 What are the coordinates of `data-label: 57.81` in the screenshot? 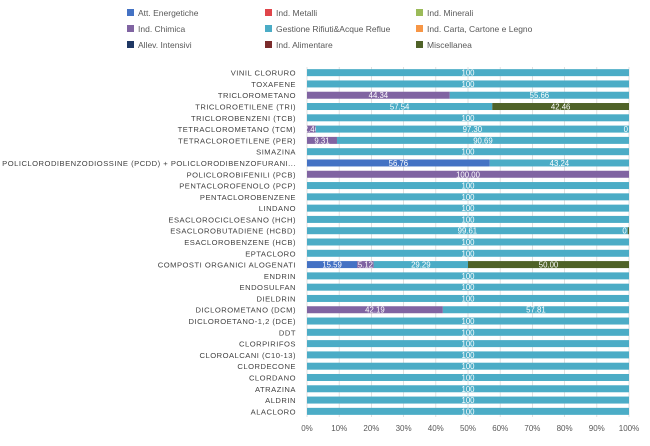 It's located at (536, 310).